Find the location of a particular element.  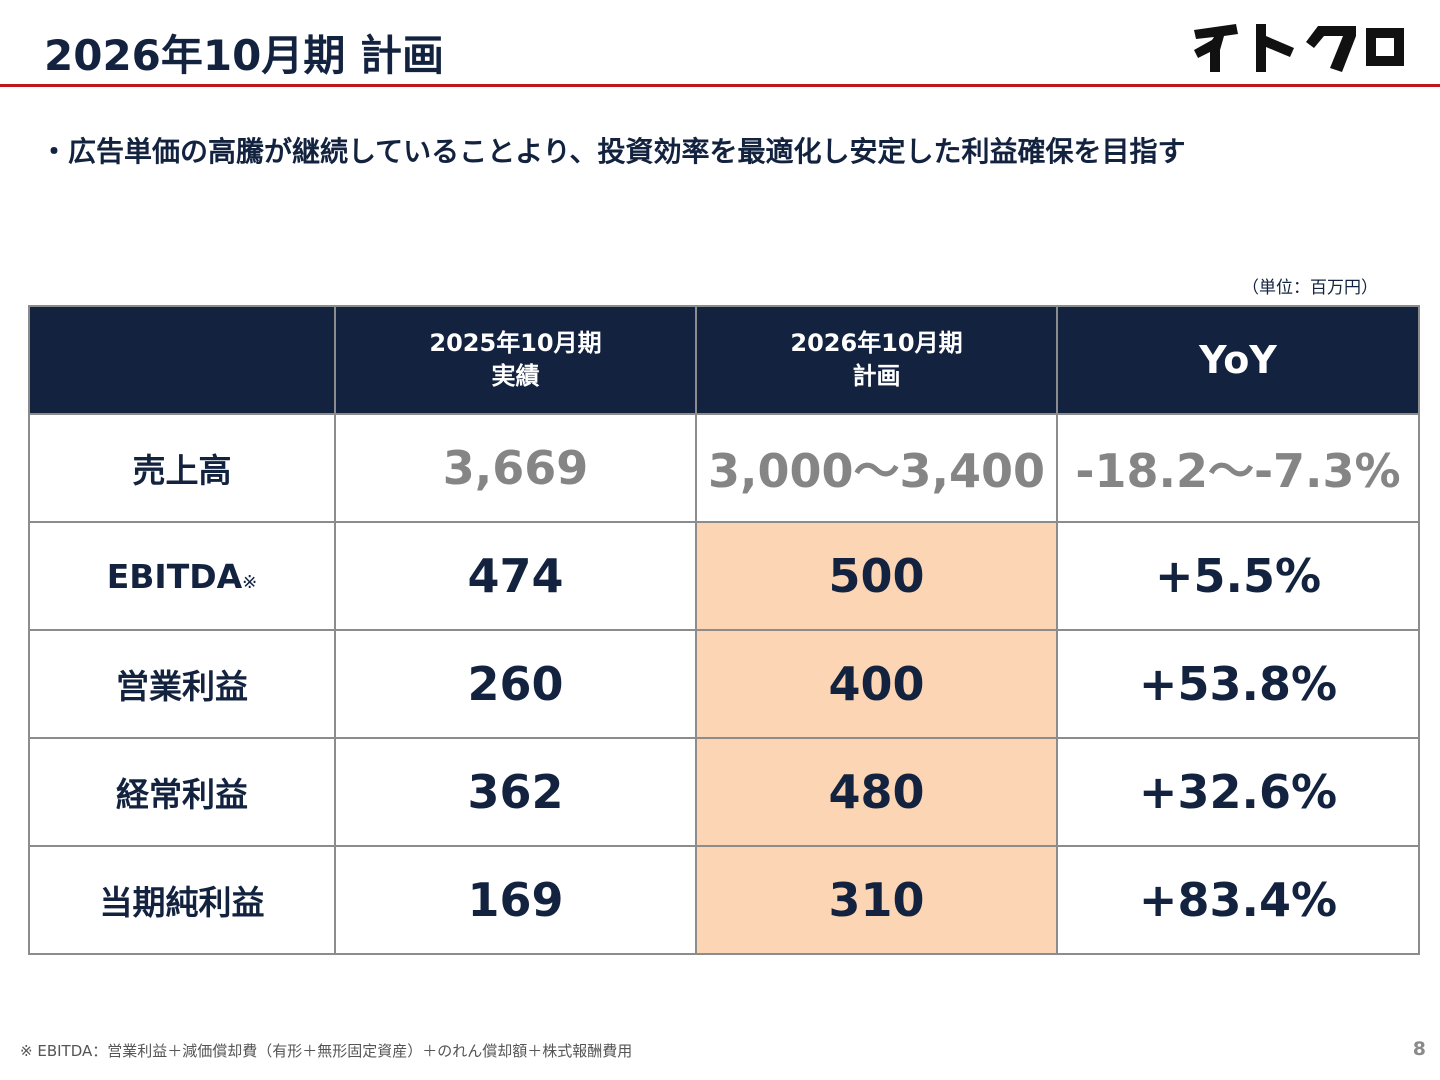

yoy-cell: -18.2〜-7.3% is located at coordinates (1238, 468).